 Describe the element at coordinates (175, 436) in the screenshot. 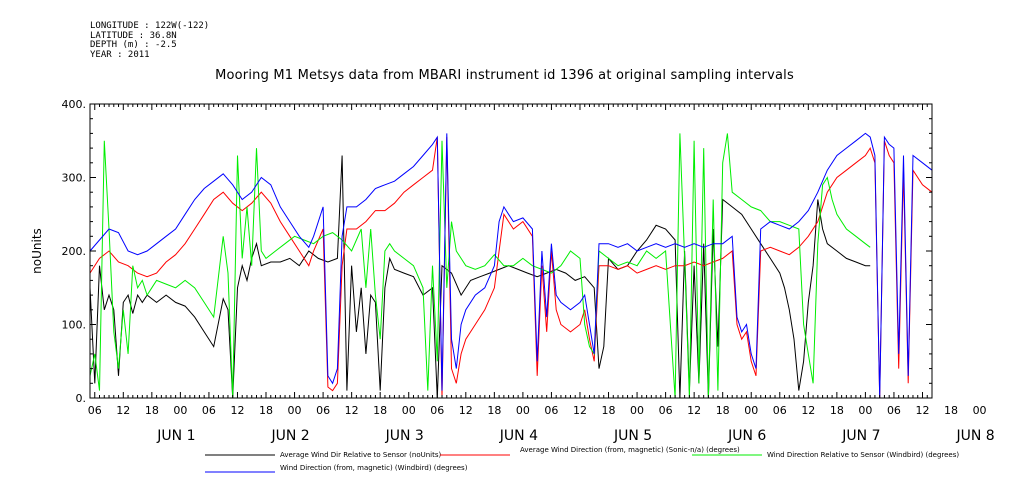

I see `day-label: JUN 1` at that location.